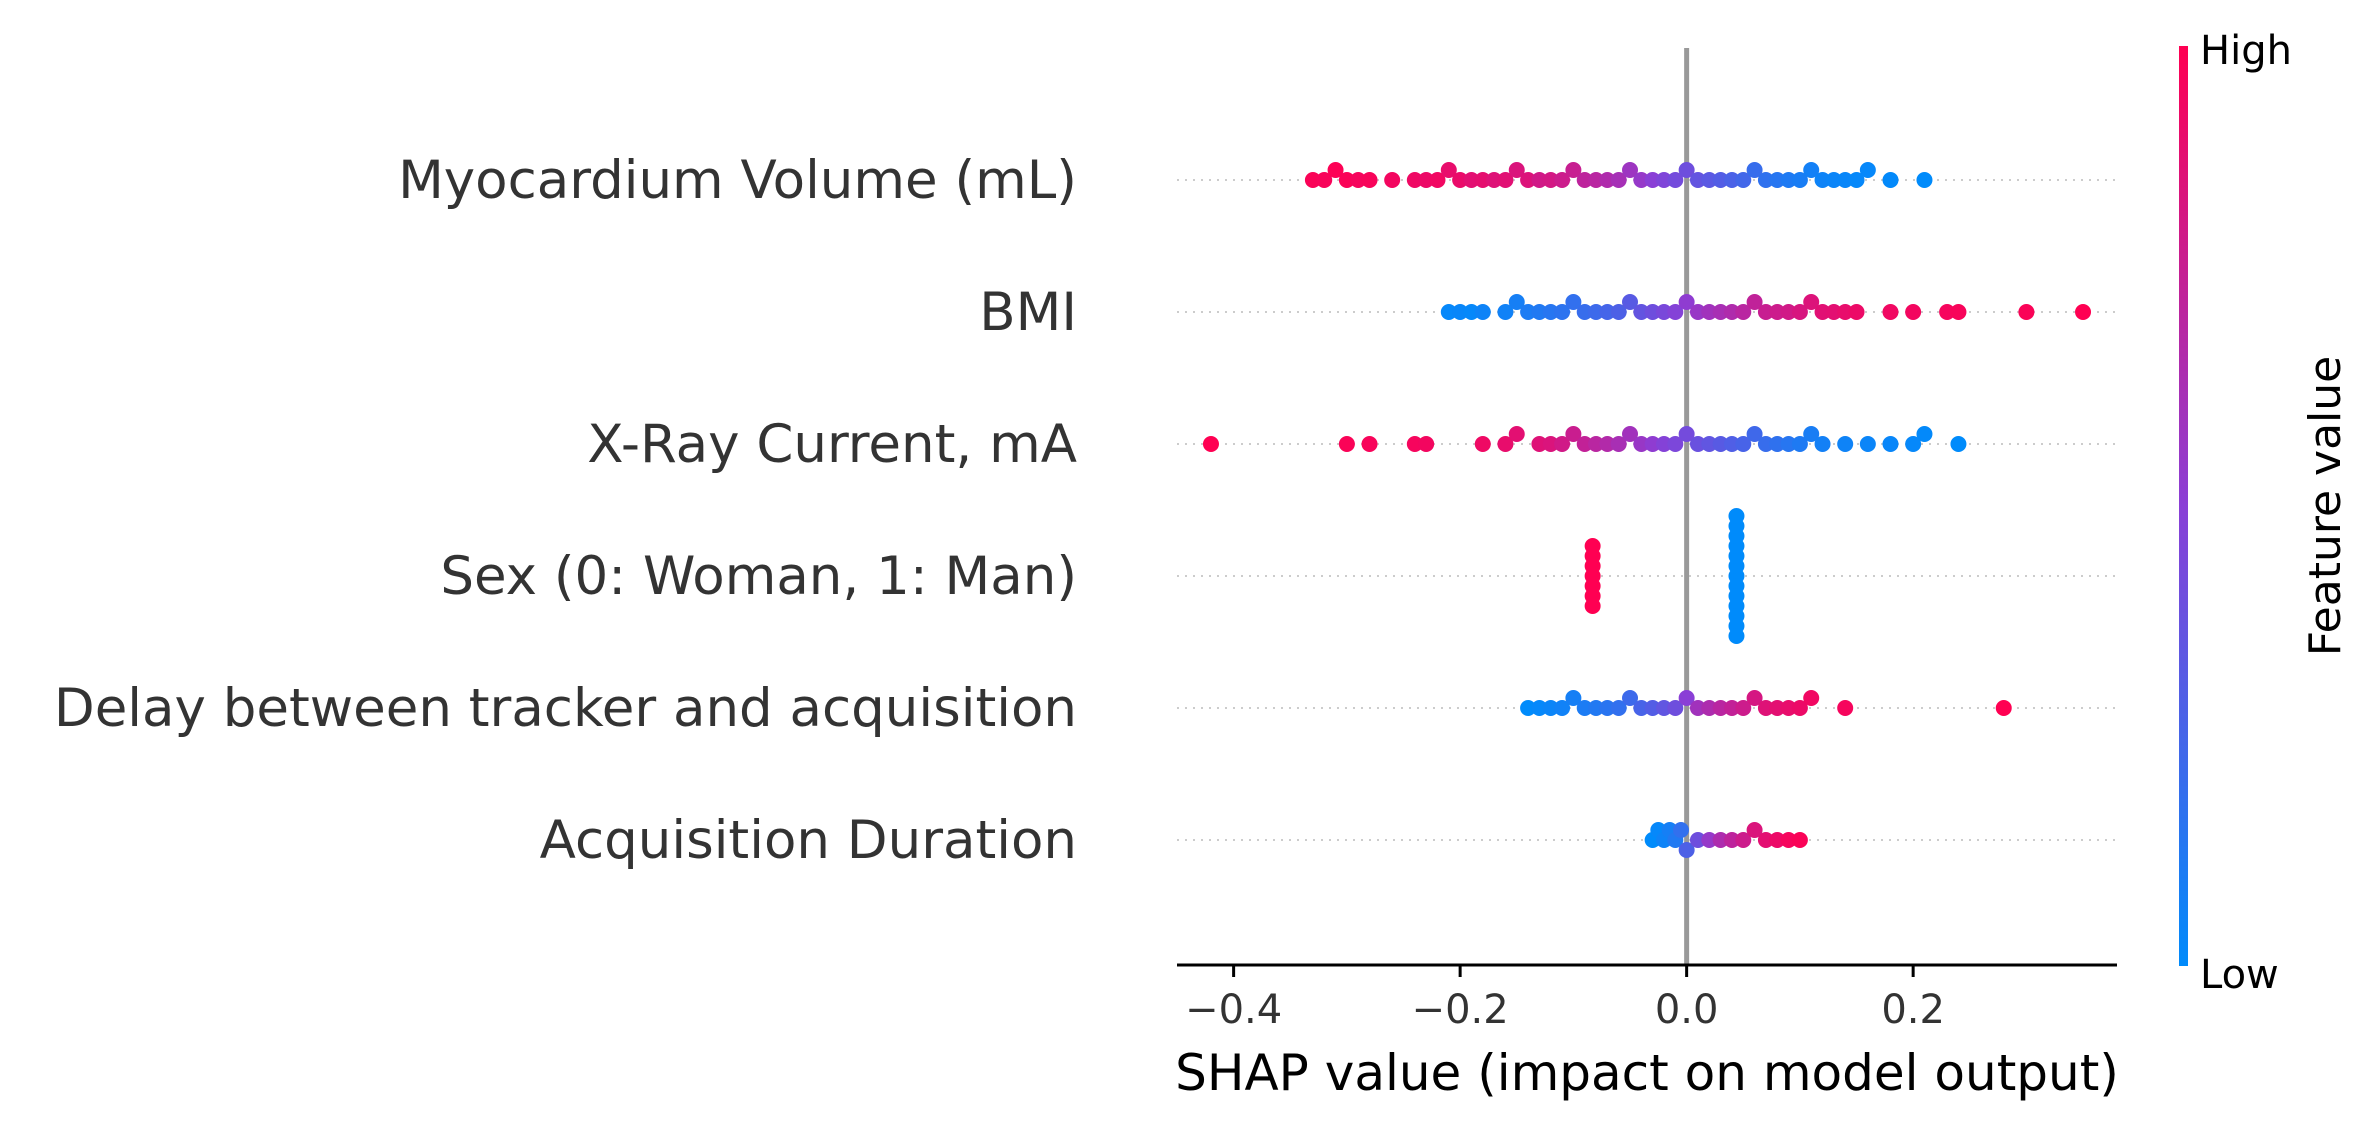 This screenshot has width=2373, height=1137. I want to click on colorbar: High Low Feature value, so click(2265, 513).